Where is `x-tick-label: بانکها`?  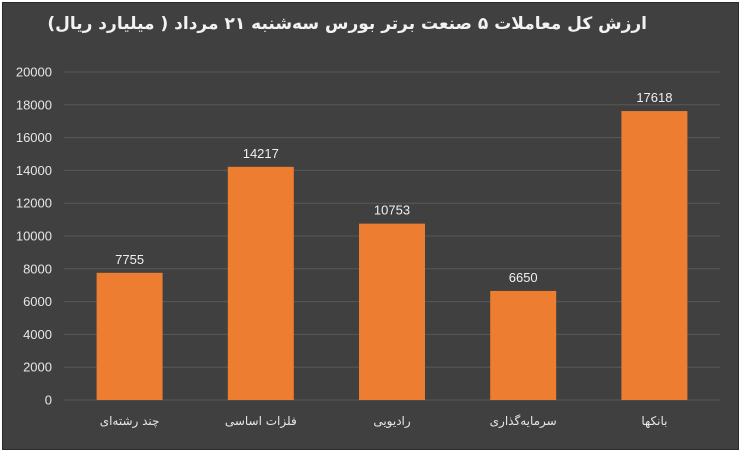 x-tick-label: بانکها is located at coordinates (654, 421).